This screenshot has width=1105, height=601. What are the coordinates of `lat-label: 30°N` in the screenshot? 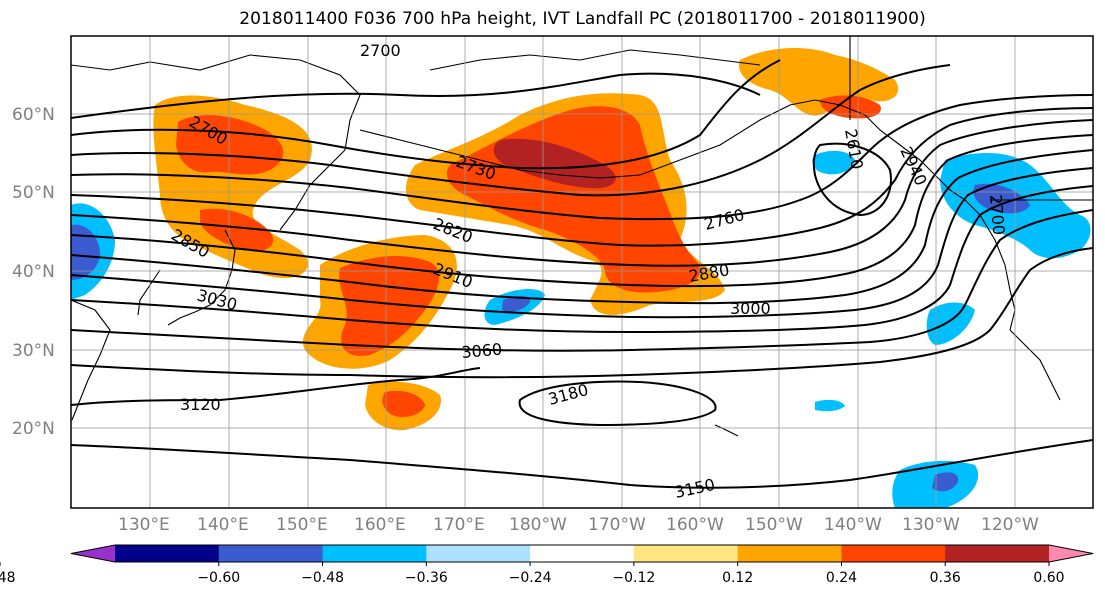 It's located at (33, 351).